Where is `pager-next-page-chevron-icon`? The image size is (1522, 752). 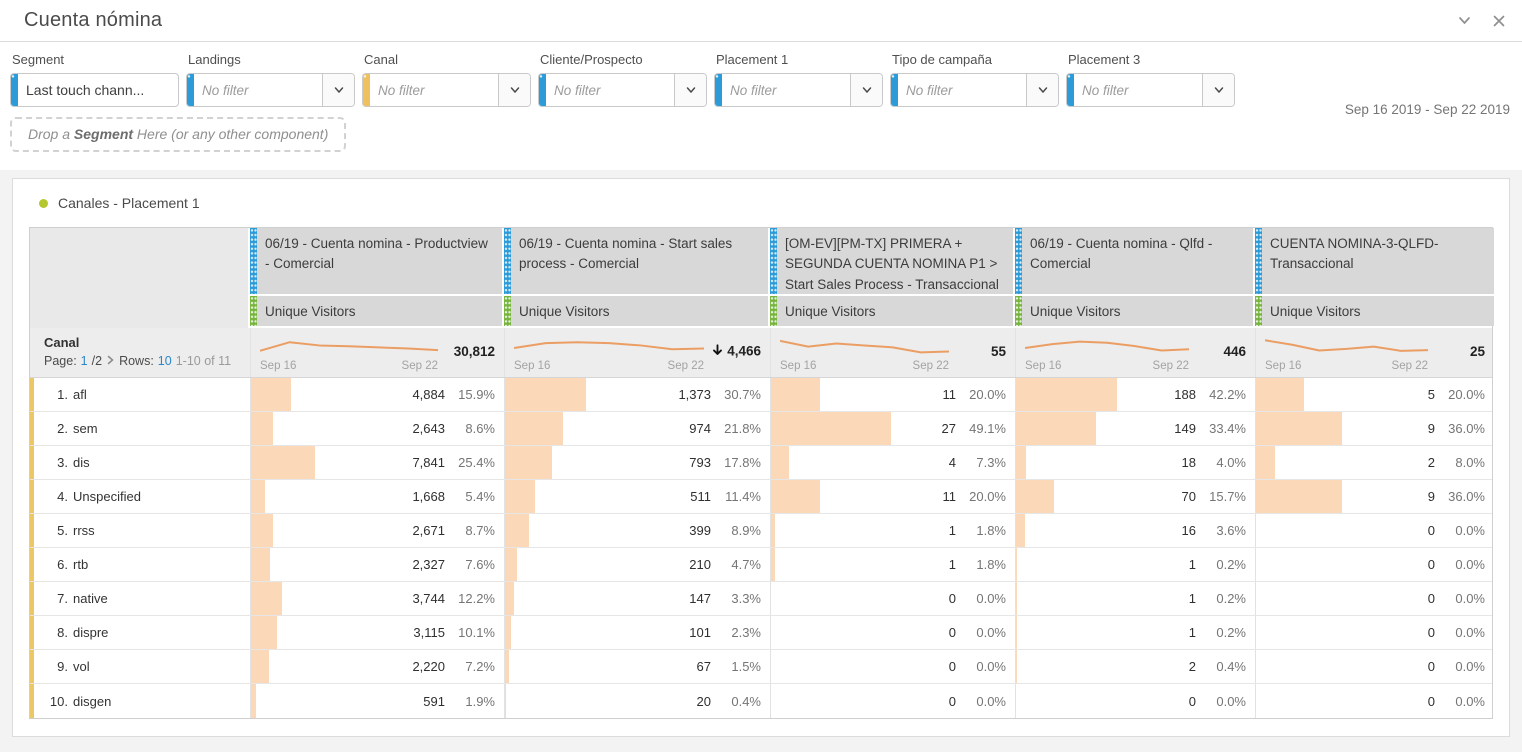
pager-next-page-chevron-icon is located at coordinates (110, 361).